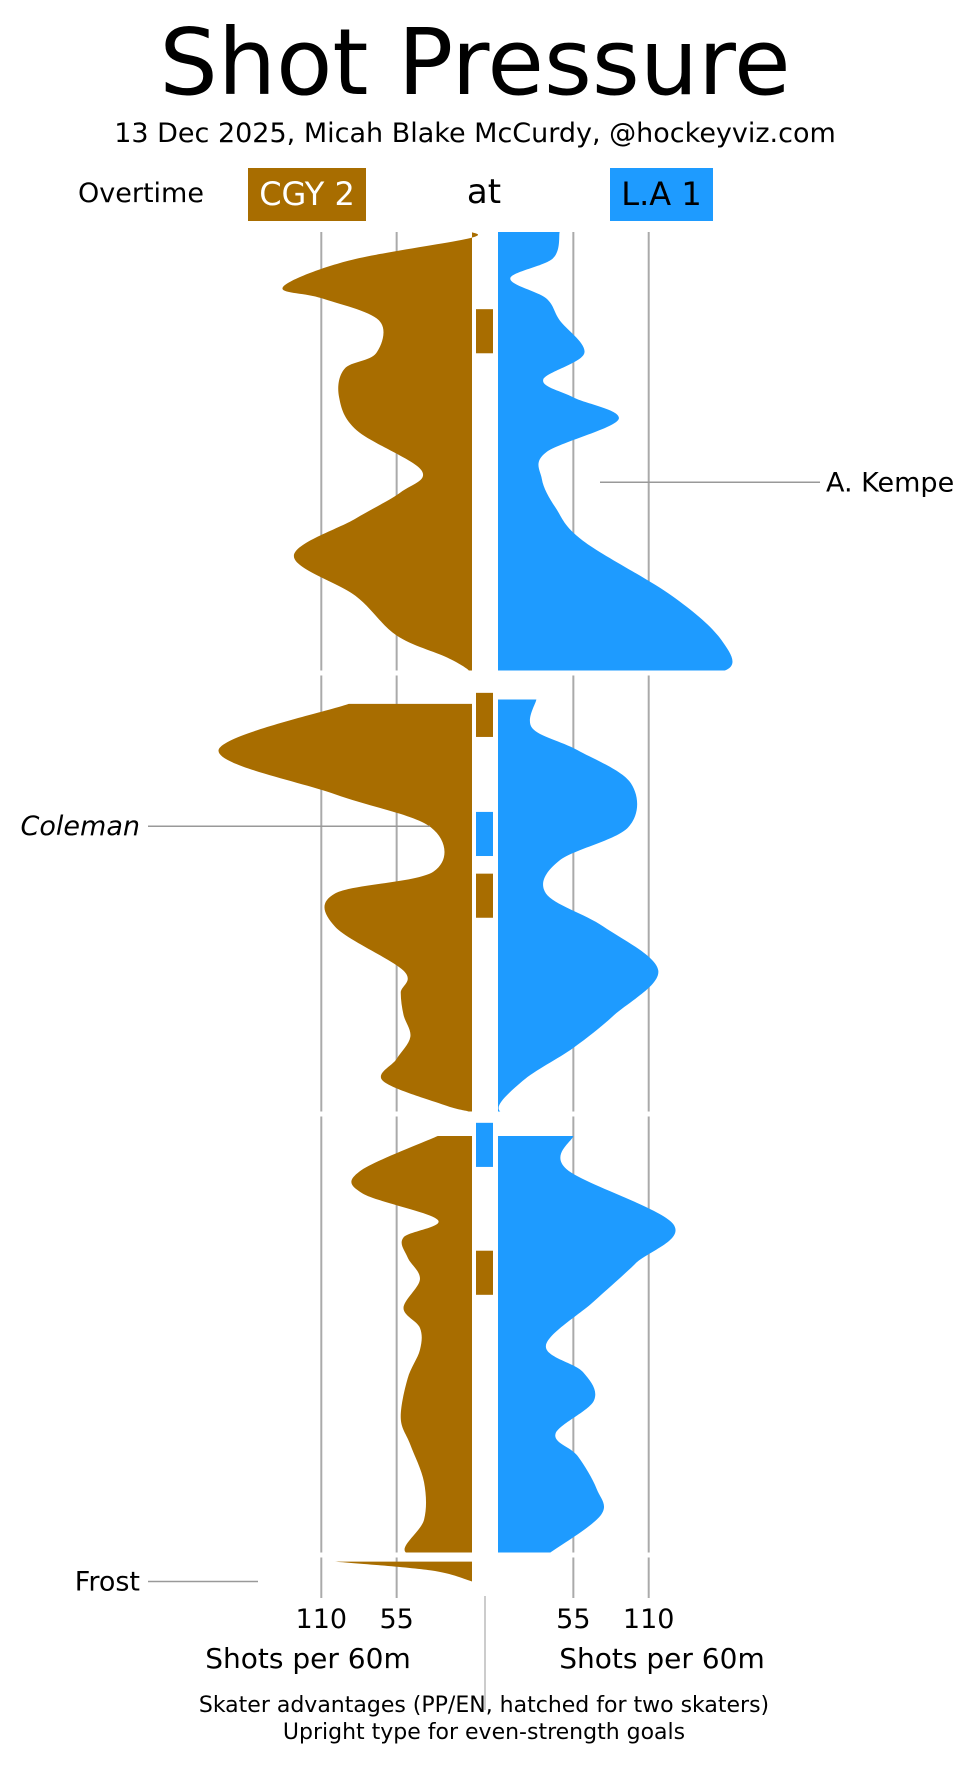 The height and width of the screenshot is (1769, 980). Describe the element at coordinates (322, 1619) in the screenshot. I see `tick-label-left-110: 110` at that location.